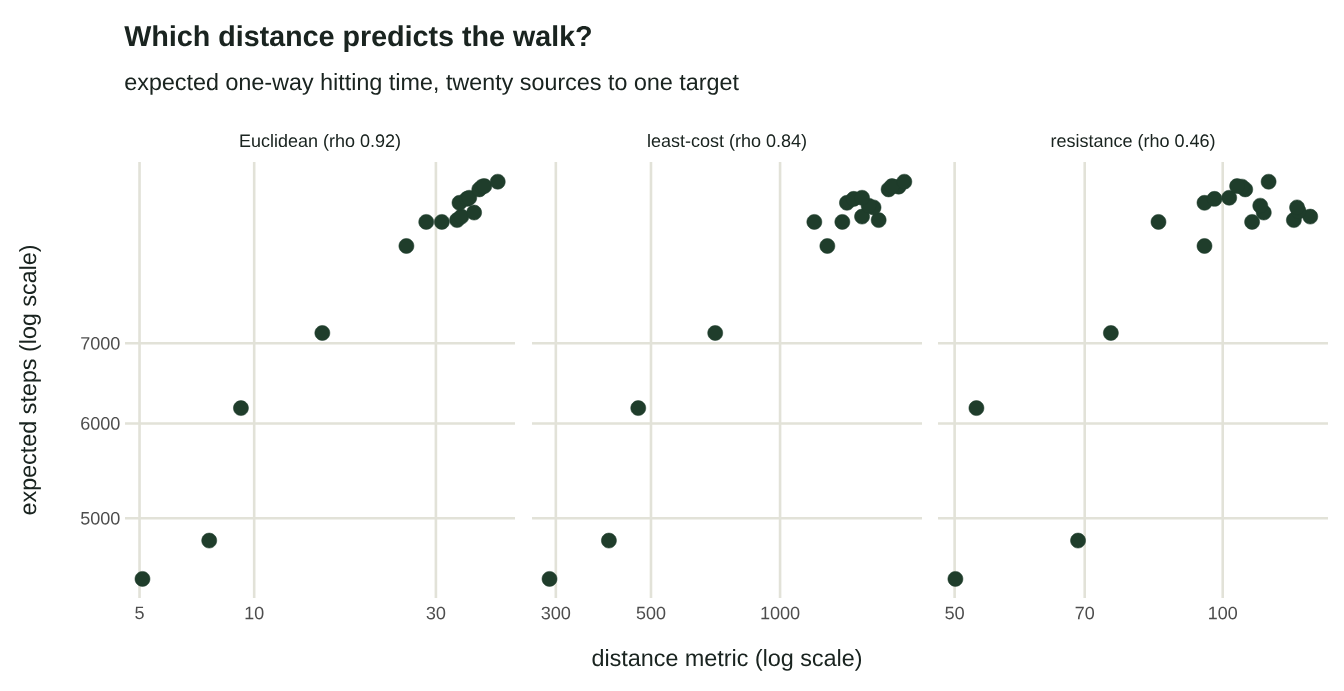  Describe the element at coordinates (320, 142) in the screenshot. I see `text: Euclidean (rho 0.92)` at that location.